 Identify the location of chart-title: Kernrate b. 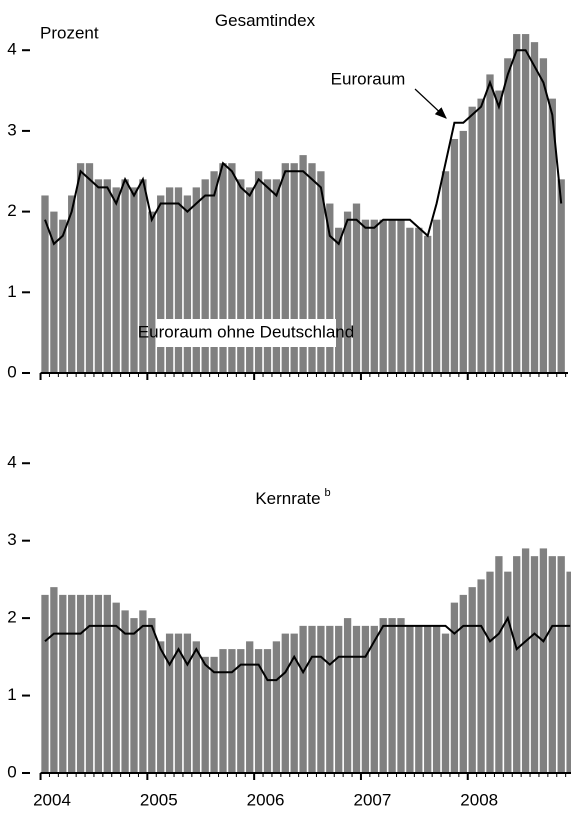
(292, 498).